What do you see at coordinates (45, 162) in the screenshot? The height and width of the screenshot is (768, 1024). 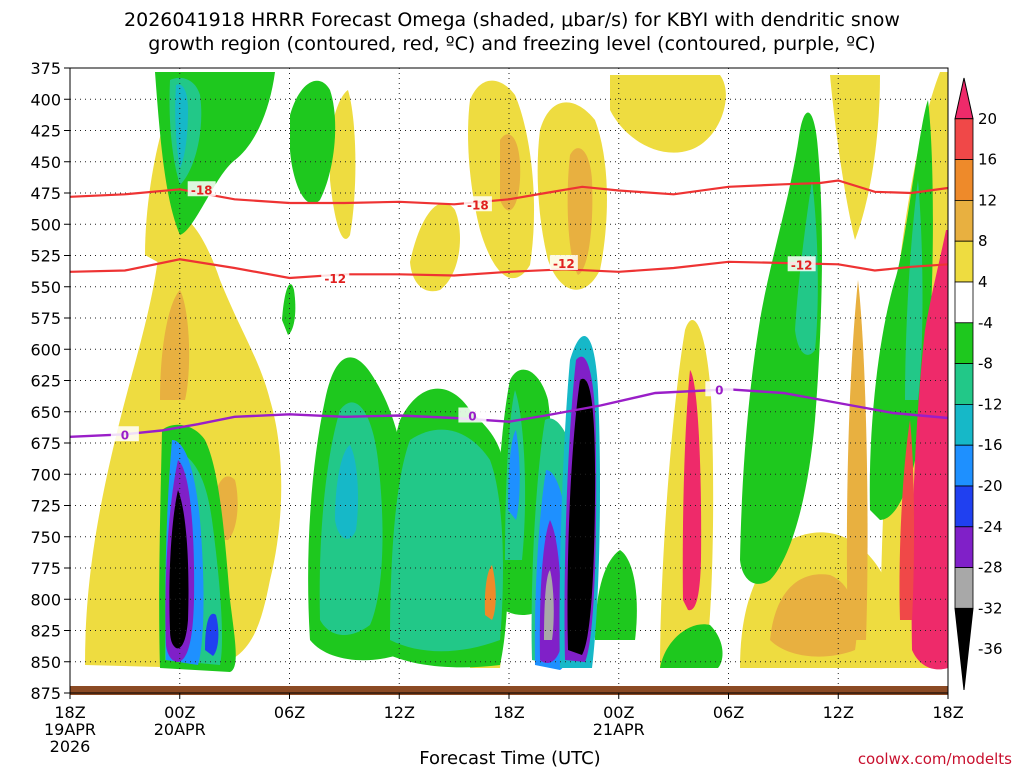 I see `y-tick-label: 450` at bounding box center [45, 162].